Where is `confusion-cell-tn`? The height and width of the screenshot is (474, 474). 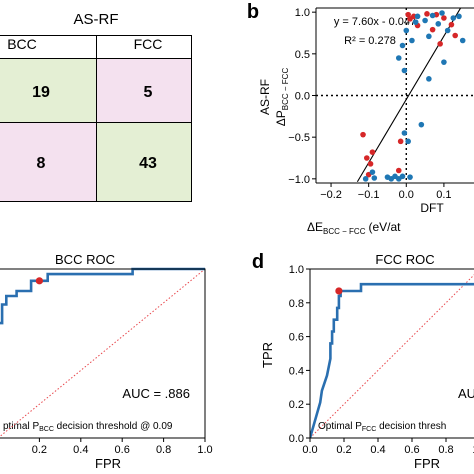
confusion-cell-tn is located at coordinates (144, 162).